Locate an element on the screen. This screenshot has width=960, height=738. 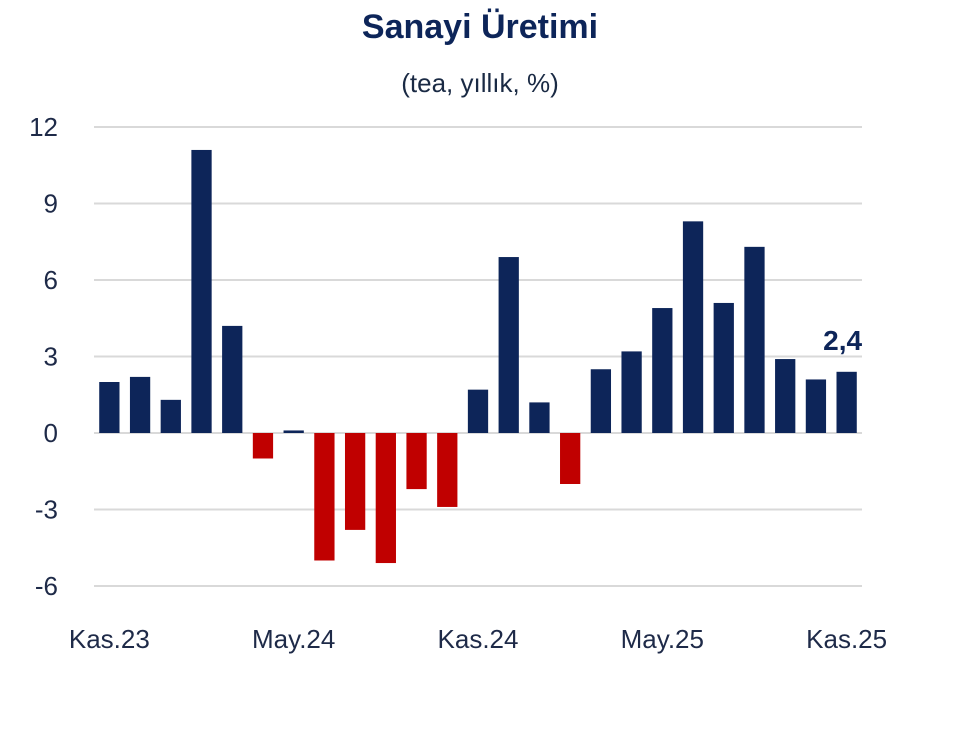
x-axis-ticks: Kas.23 May.24 Kas.24 May.25 Kas.25 is located at coordinates (478, 639).